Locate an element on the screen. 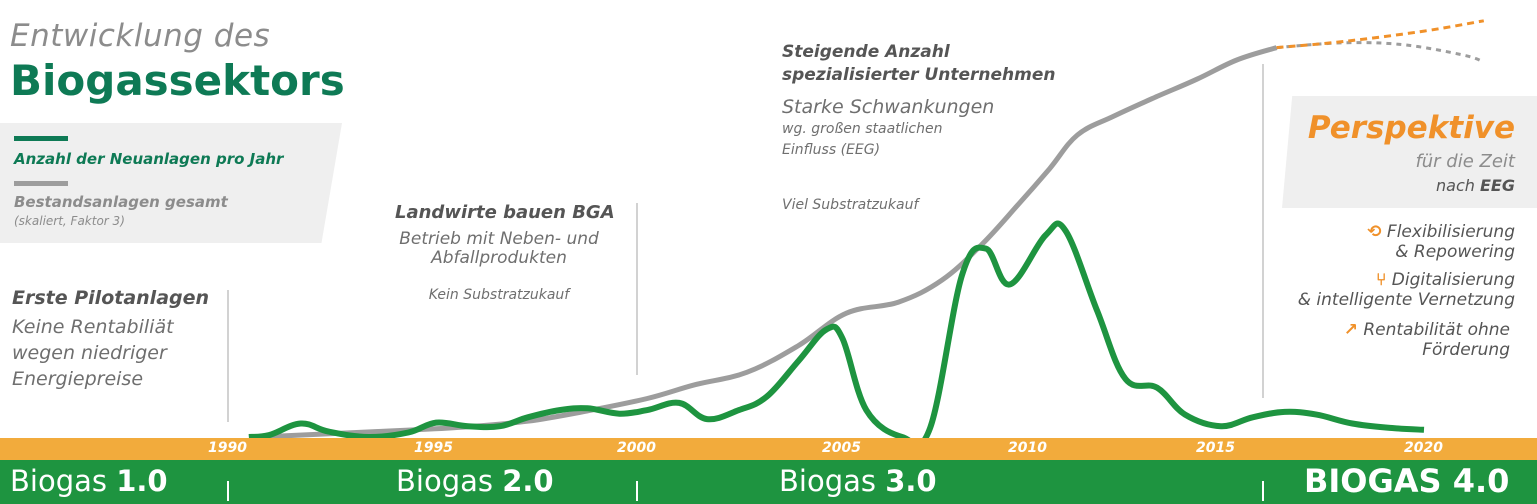  perspective-panel is located at coordinates (1409, 152).